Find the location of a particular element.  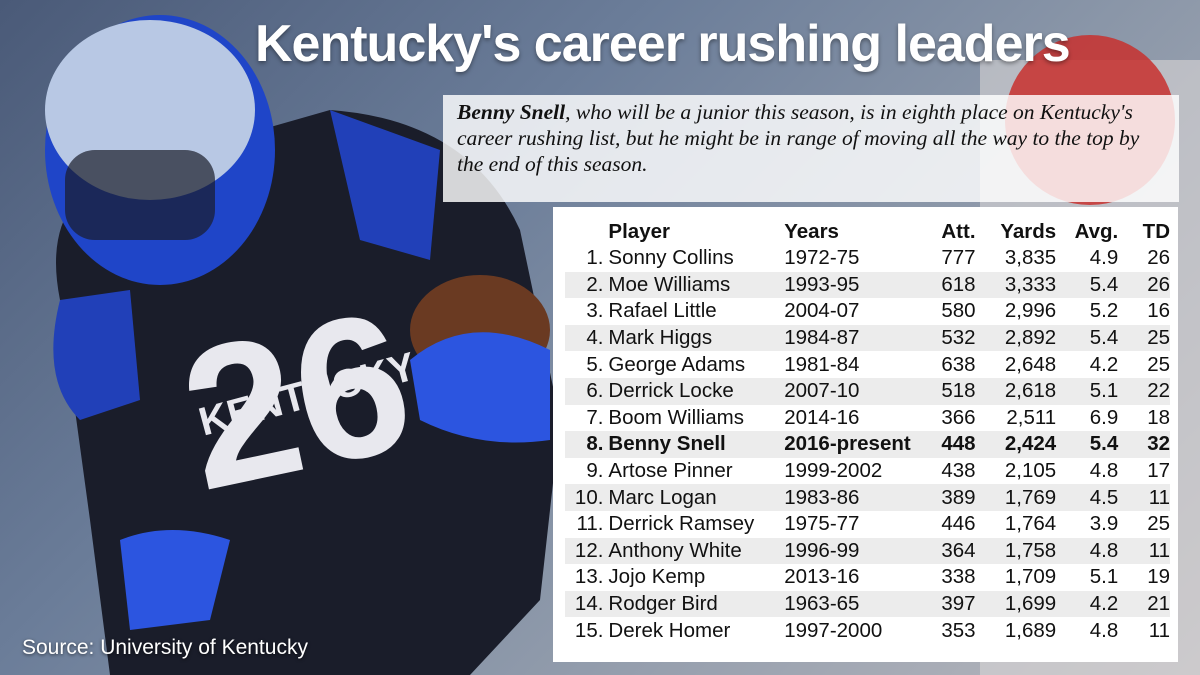

table-cell: 353 is located at coordinates (958, 630).